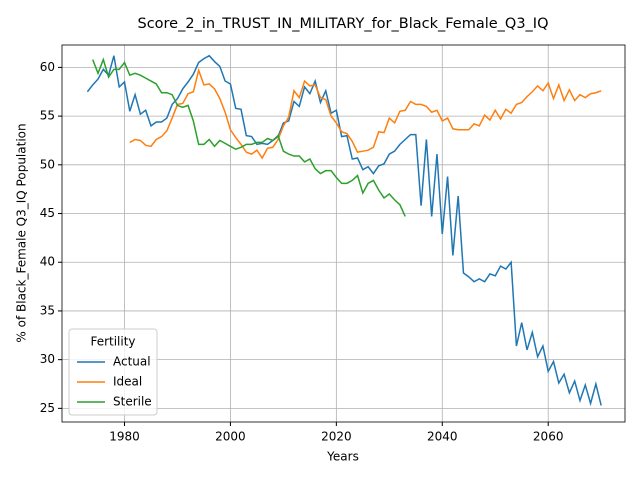 This screenshot has width=640, height=480. I want to click on y-tick-label: 55, so click(47, 116).